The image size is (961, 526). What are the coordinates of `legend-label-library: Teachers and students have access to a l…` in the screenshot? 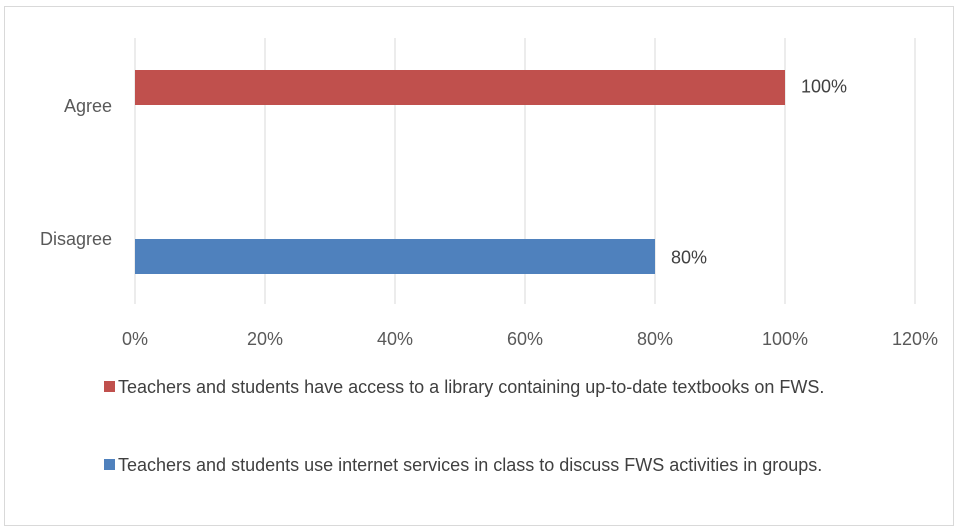 It's located at (471, 387).